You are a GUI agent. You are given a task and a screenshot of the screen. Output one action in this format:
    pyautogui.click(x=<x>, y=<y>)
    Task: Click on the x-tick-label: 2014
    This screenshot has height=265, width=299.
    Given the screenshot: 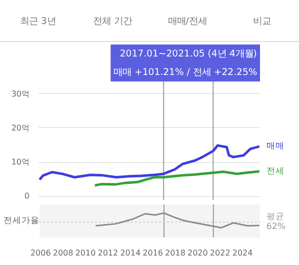 What is the action you would take?
    pyautogui.click(x=130, y=253)
    